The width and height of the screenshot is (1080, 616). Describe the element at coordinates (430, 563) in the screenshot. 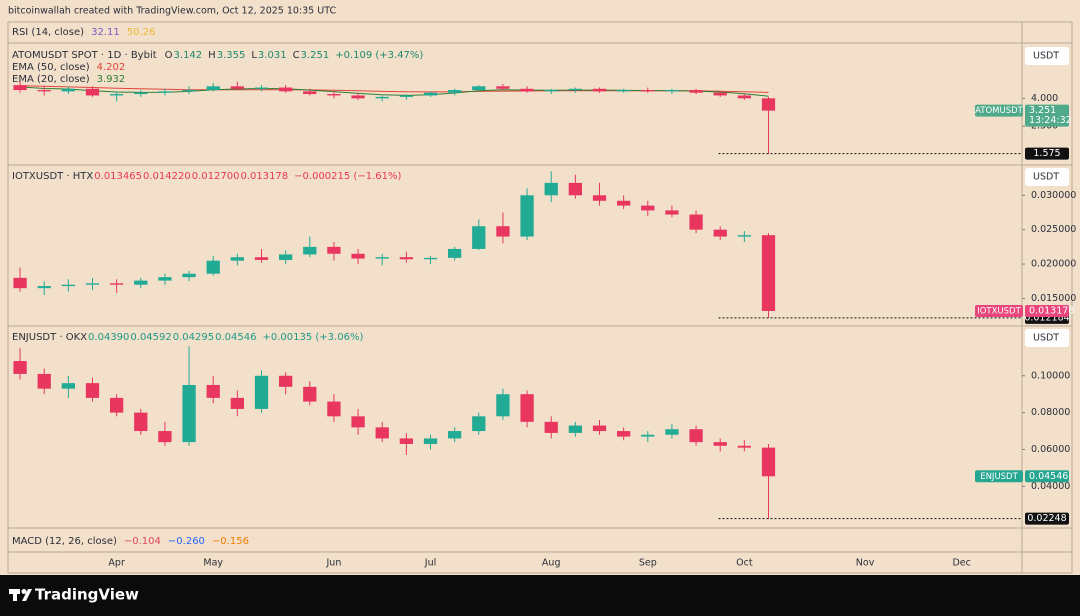

I see `time-label: Jul` at that location.